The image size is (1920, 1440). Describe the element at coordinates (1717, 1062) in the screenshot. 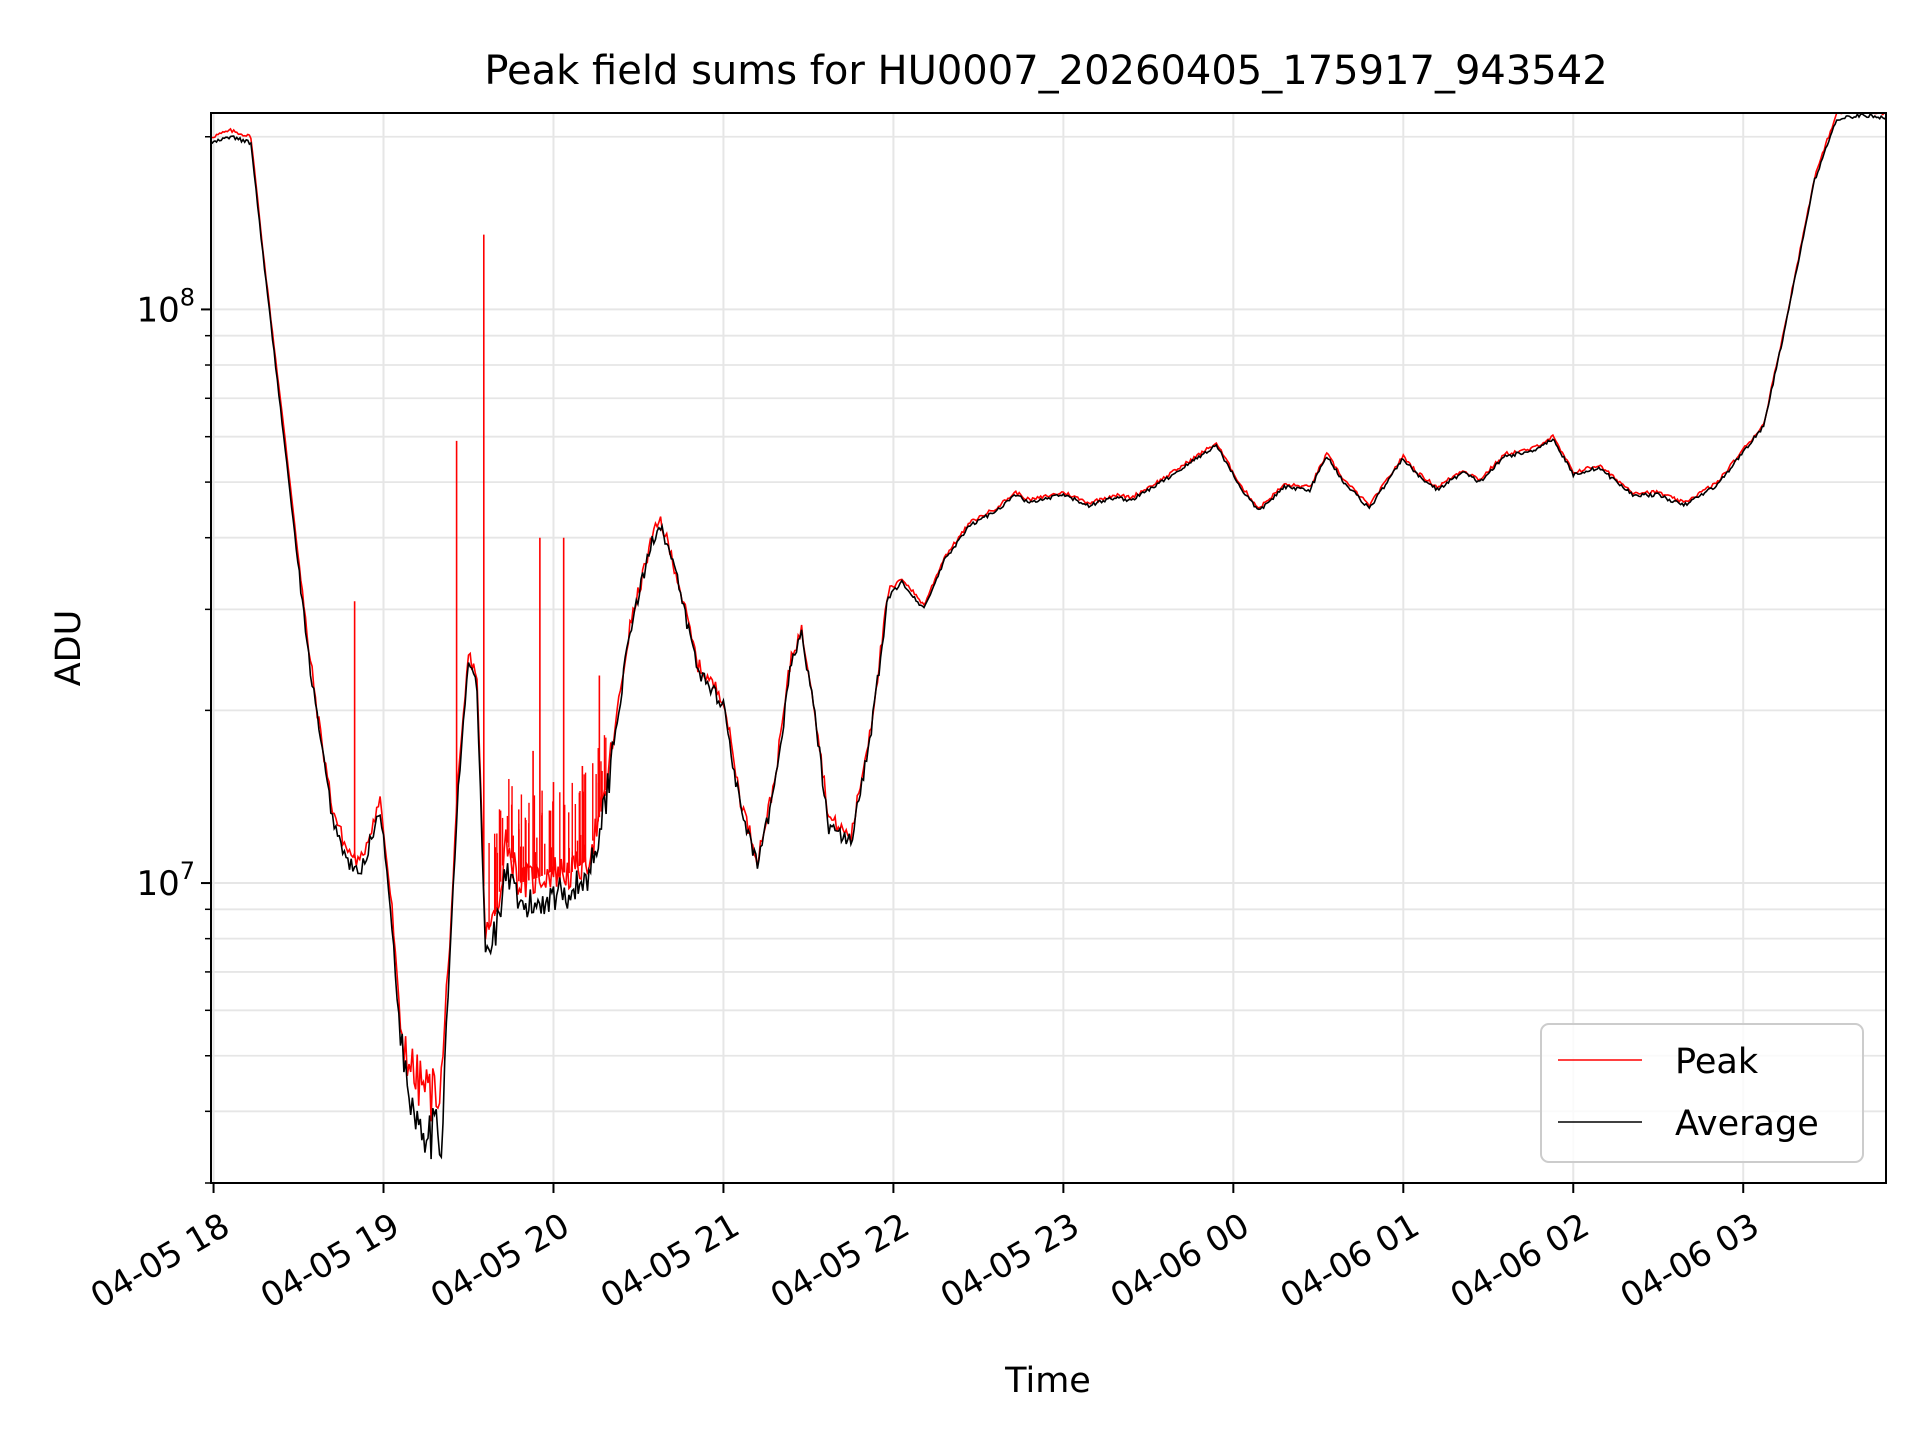

I see `legend-label-peak: Peak` at that location.